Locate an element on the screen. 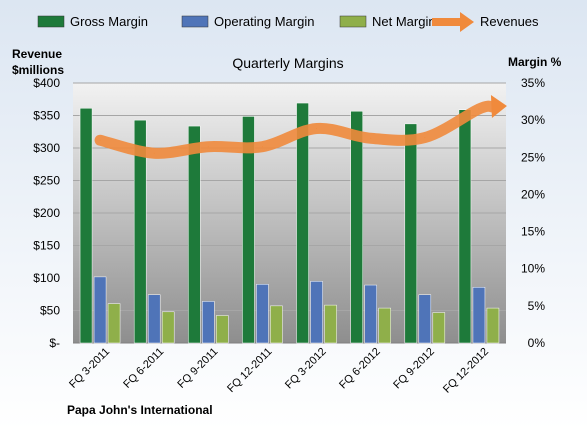 Image resolution: width=587 pixels, height=435 pixels. right-tick-label: 5% is located at coordinates (537, 306).